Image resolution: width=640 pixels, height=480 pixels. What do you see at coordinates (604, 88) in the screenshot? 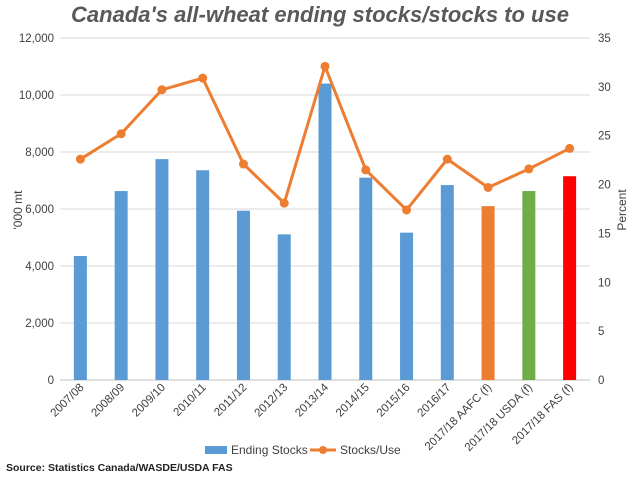
I see `right-tick-label: 30` at bounding box center [604, 88].